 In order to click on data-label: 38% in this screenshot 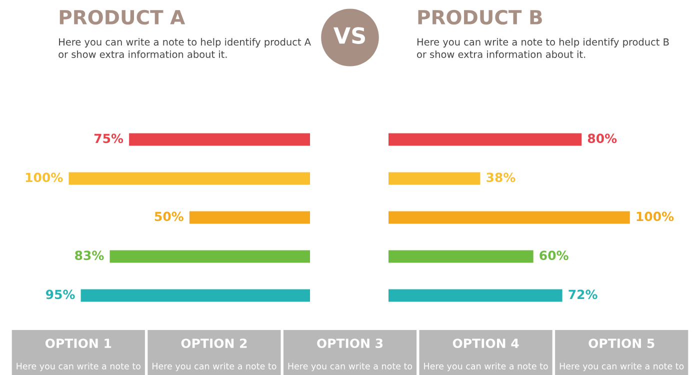, I will do `click(501, 177)`.